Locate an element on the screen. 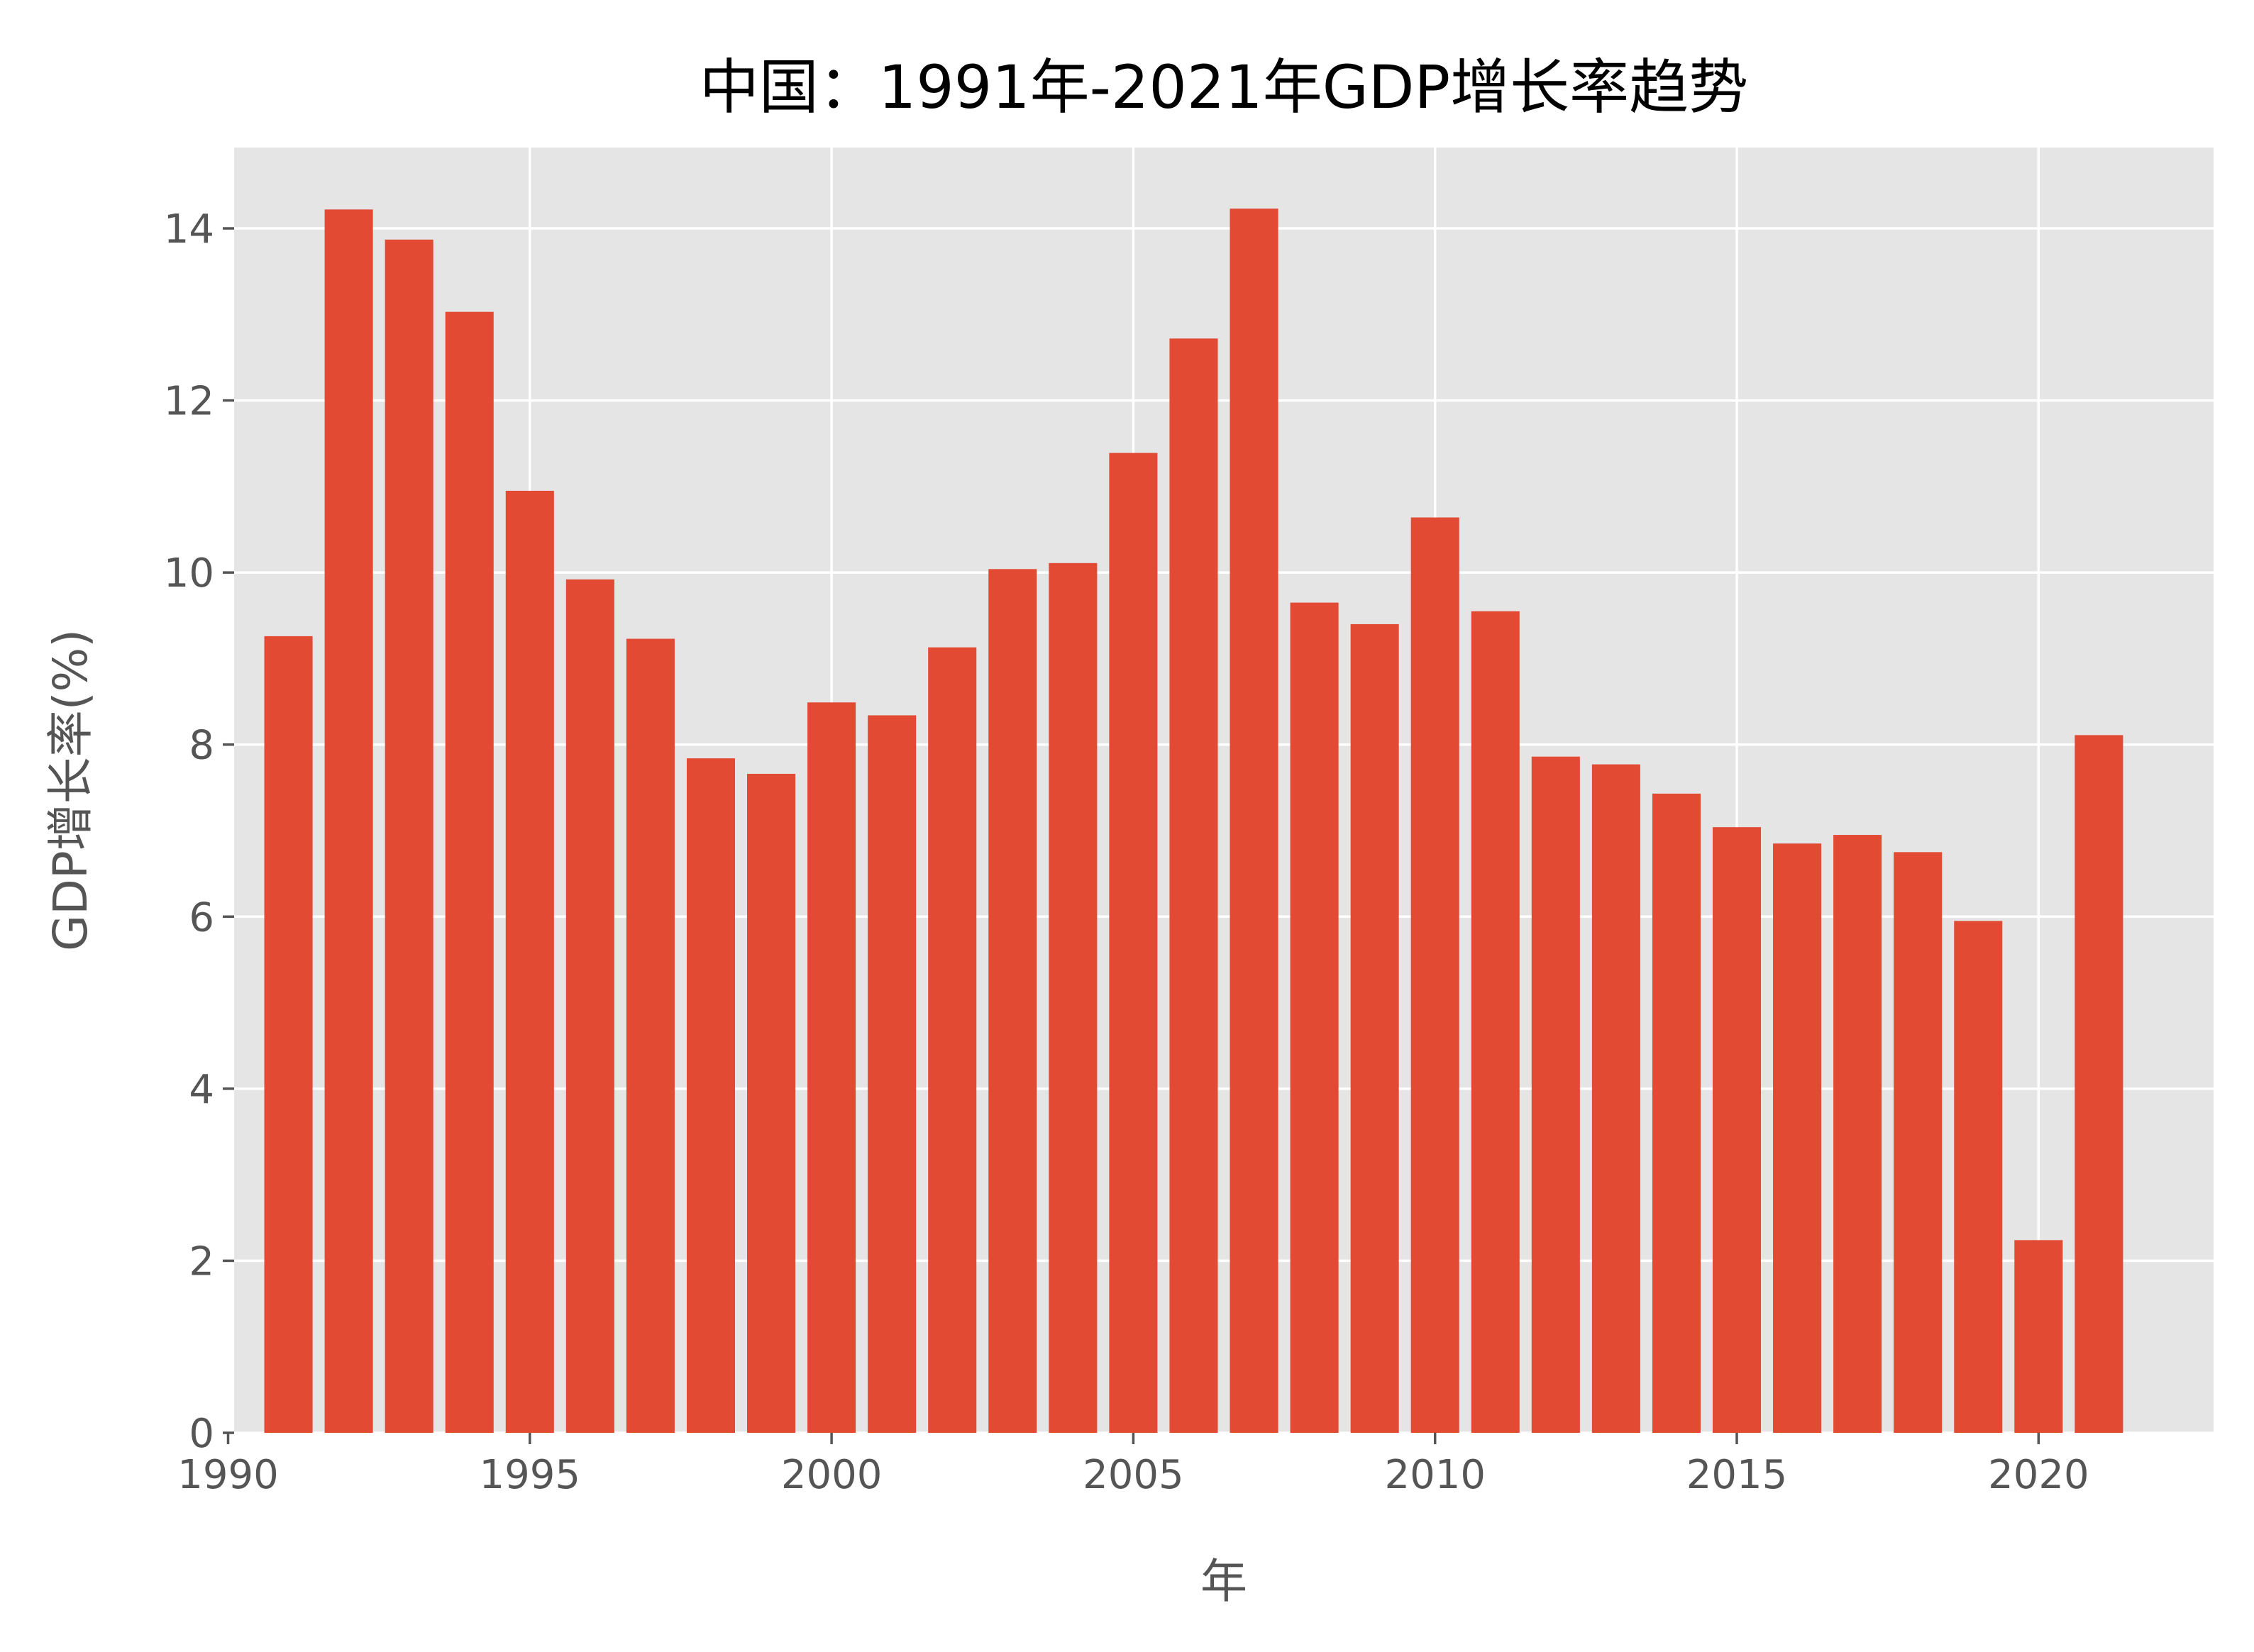 Image resolution: width=2254 pixels, height=1652 pixels. y-tick-label: 12 is located at coordinates (189, 402).